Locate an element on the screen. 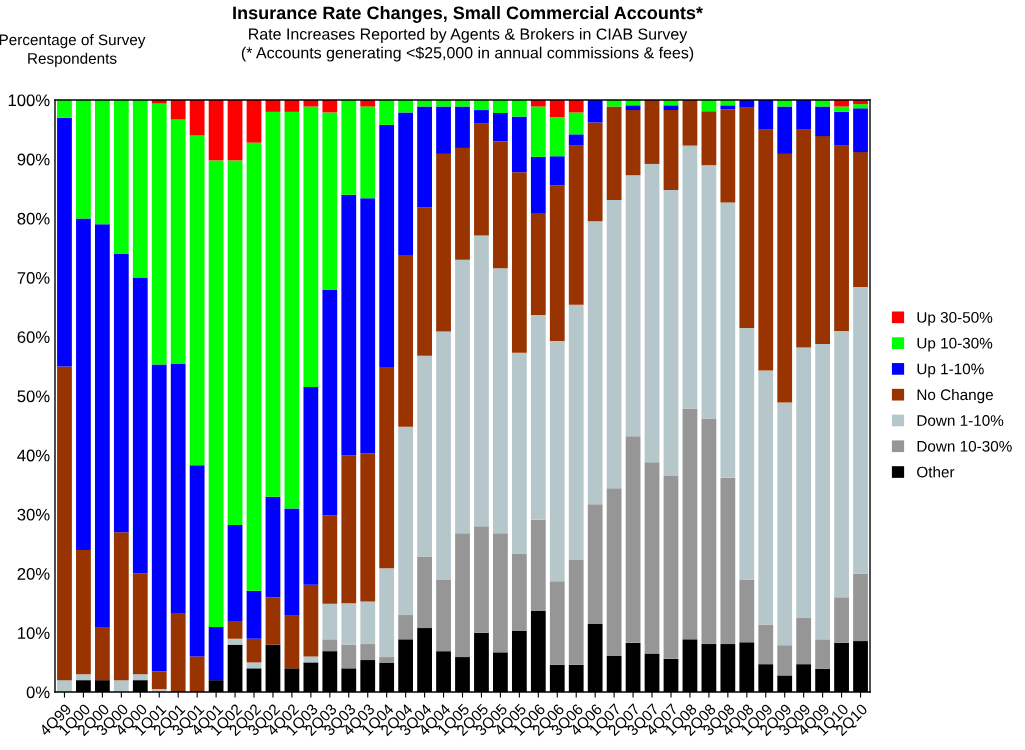  legend-label: Up 1-10% is located at coordinates (950, 370).